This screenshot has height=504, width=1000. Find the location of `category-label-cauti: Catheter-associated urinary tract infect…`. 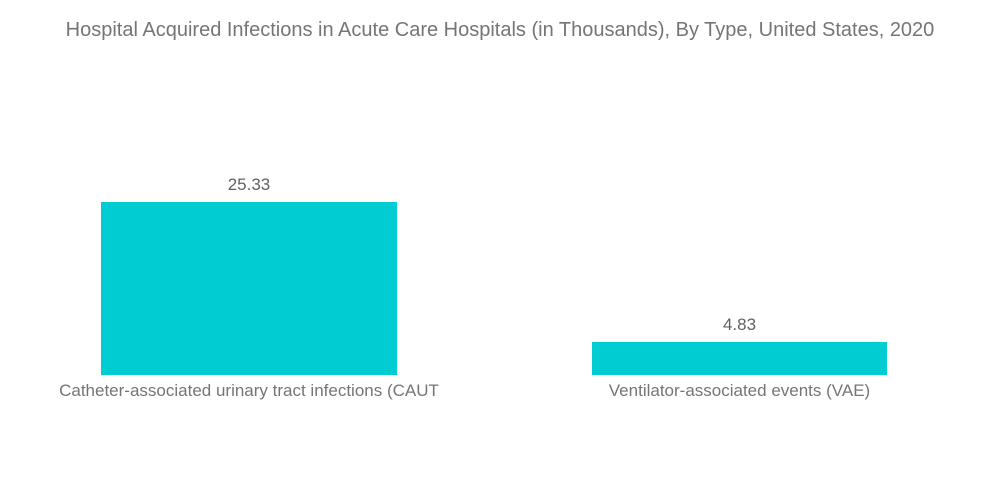

category-label-cauti: Catheter-associated urinary tract infect… is located at coordinates (249, 390).